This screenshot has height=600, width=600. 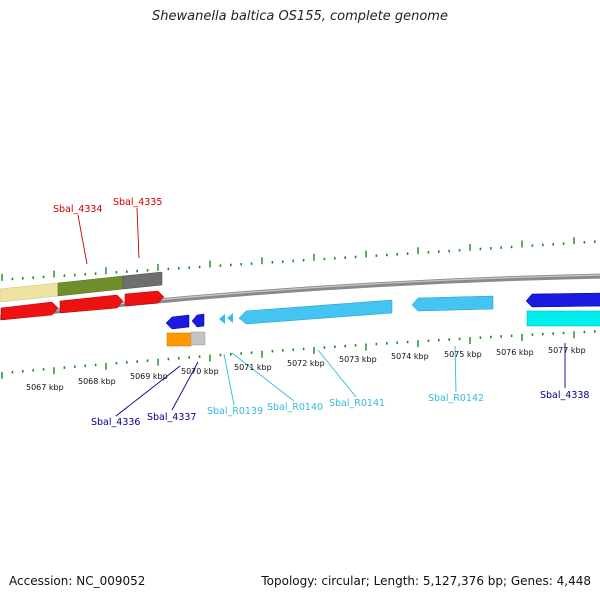 I want to click on gene-sbal-4335-arrow, so click(x=91, y=304).